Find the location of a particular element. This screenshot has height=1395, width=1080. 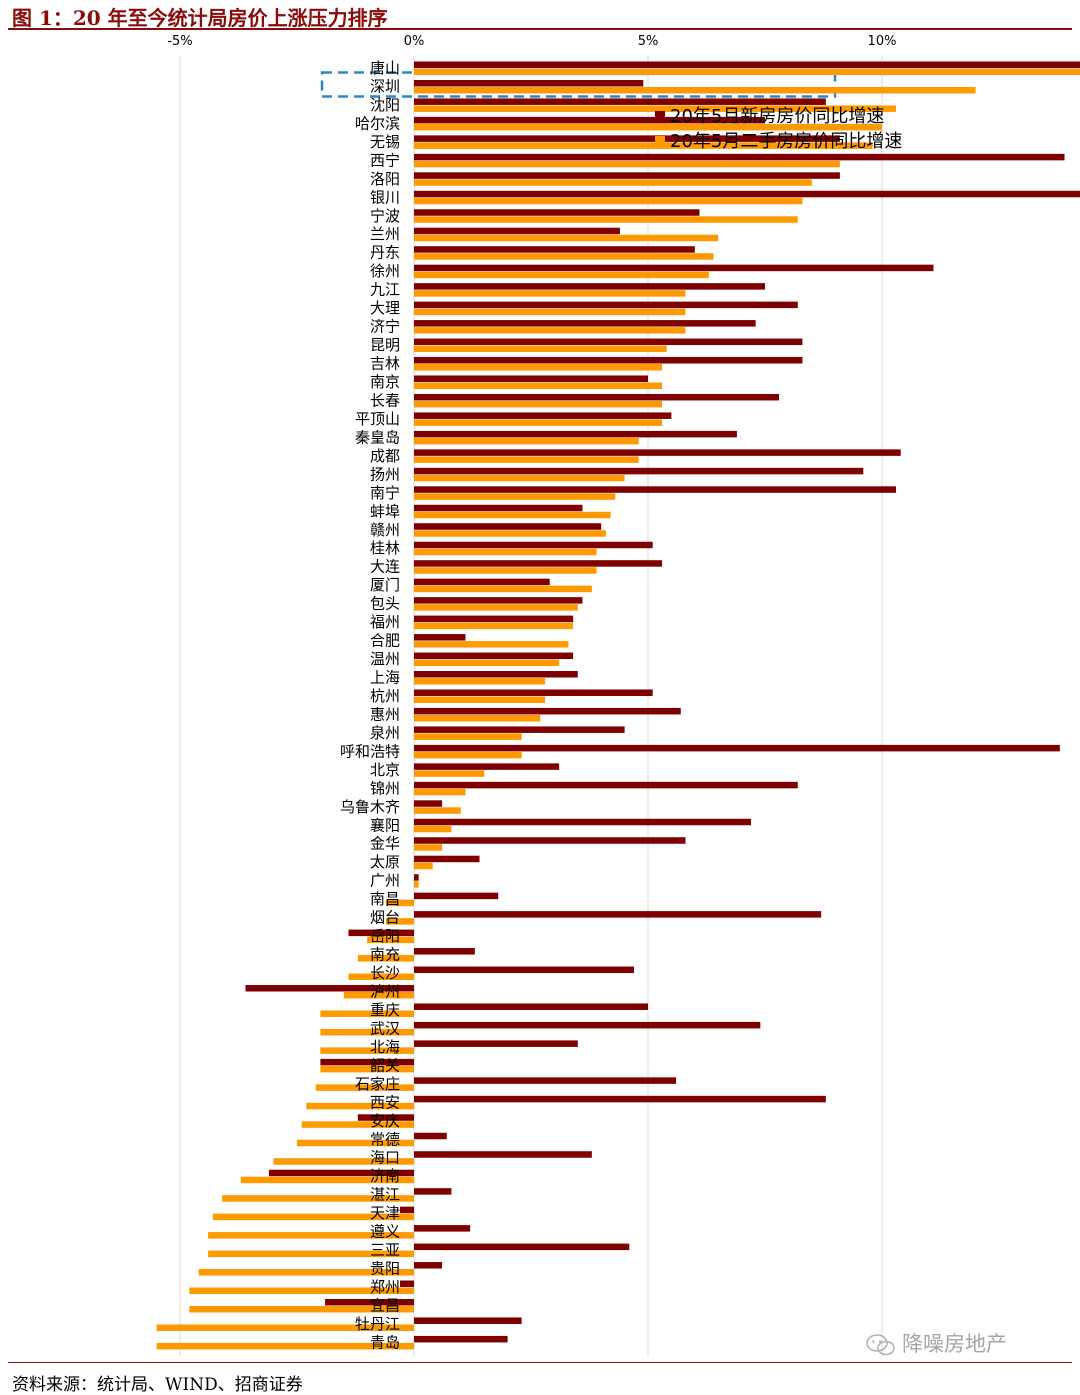

category-label: 合肥 is located at coordinates (385, 641).